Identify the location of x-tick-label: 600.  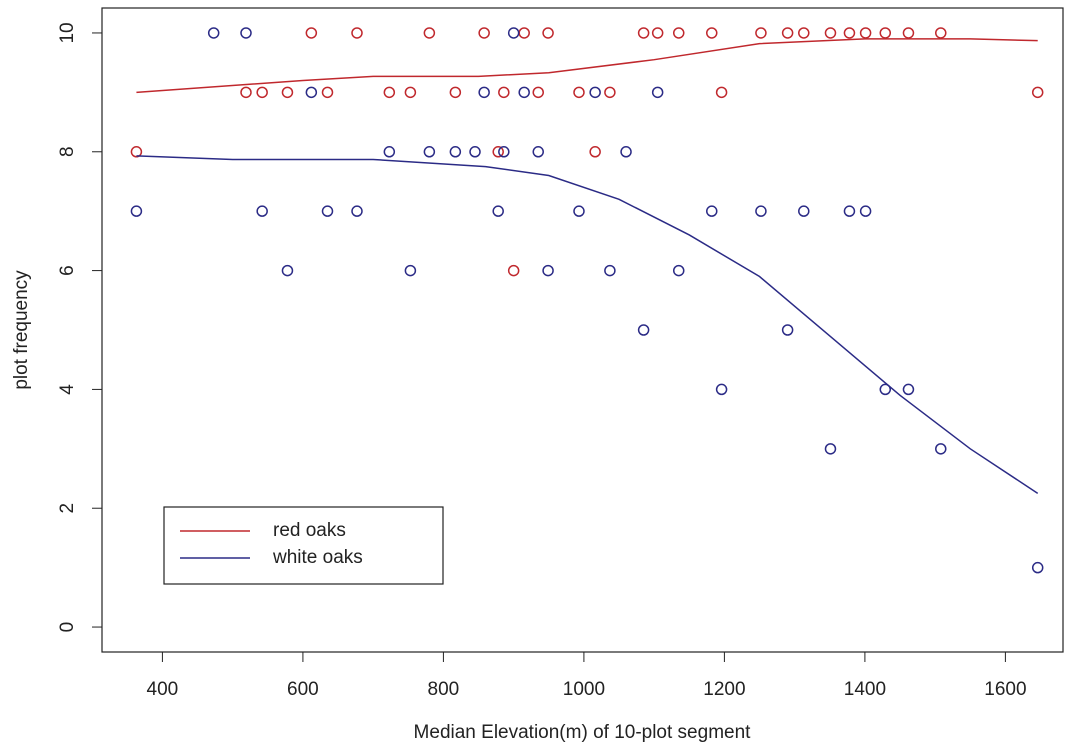
(303, 689).